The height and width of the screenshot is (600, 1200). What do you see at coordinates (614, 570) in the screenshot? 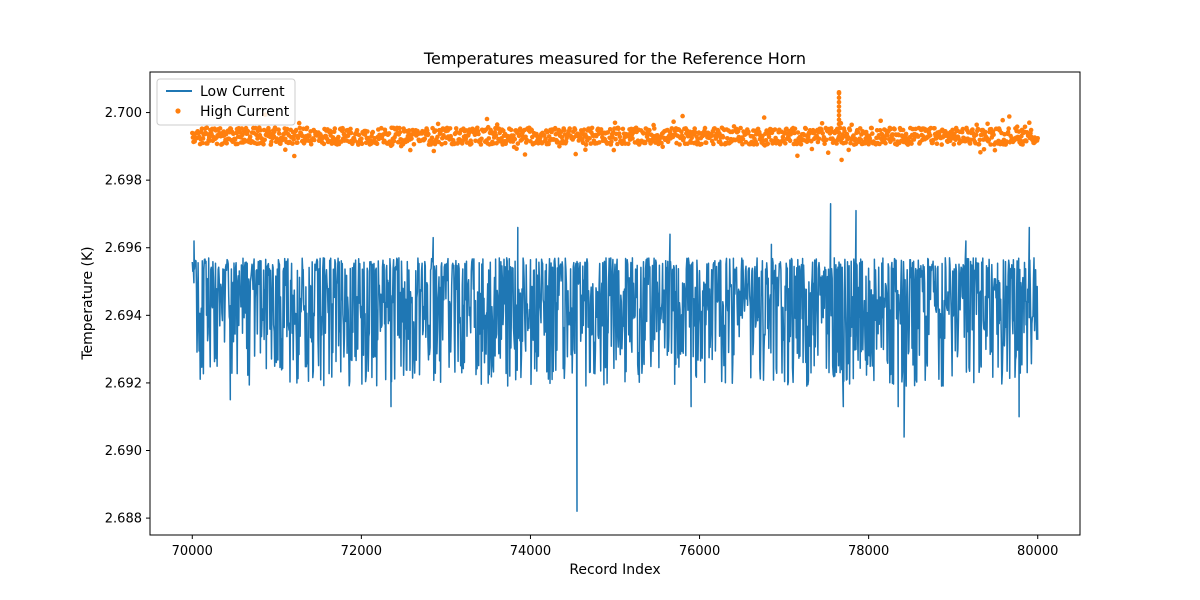
I see `x-axis-label: Record Index` at bounding box center [614, 570].